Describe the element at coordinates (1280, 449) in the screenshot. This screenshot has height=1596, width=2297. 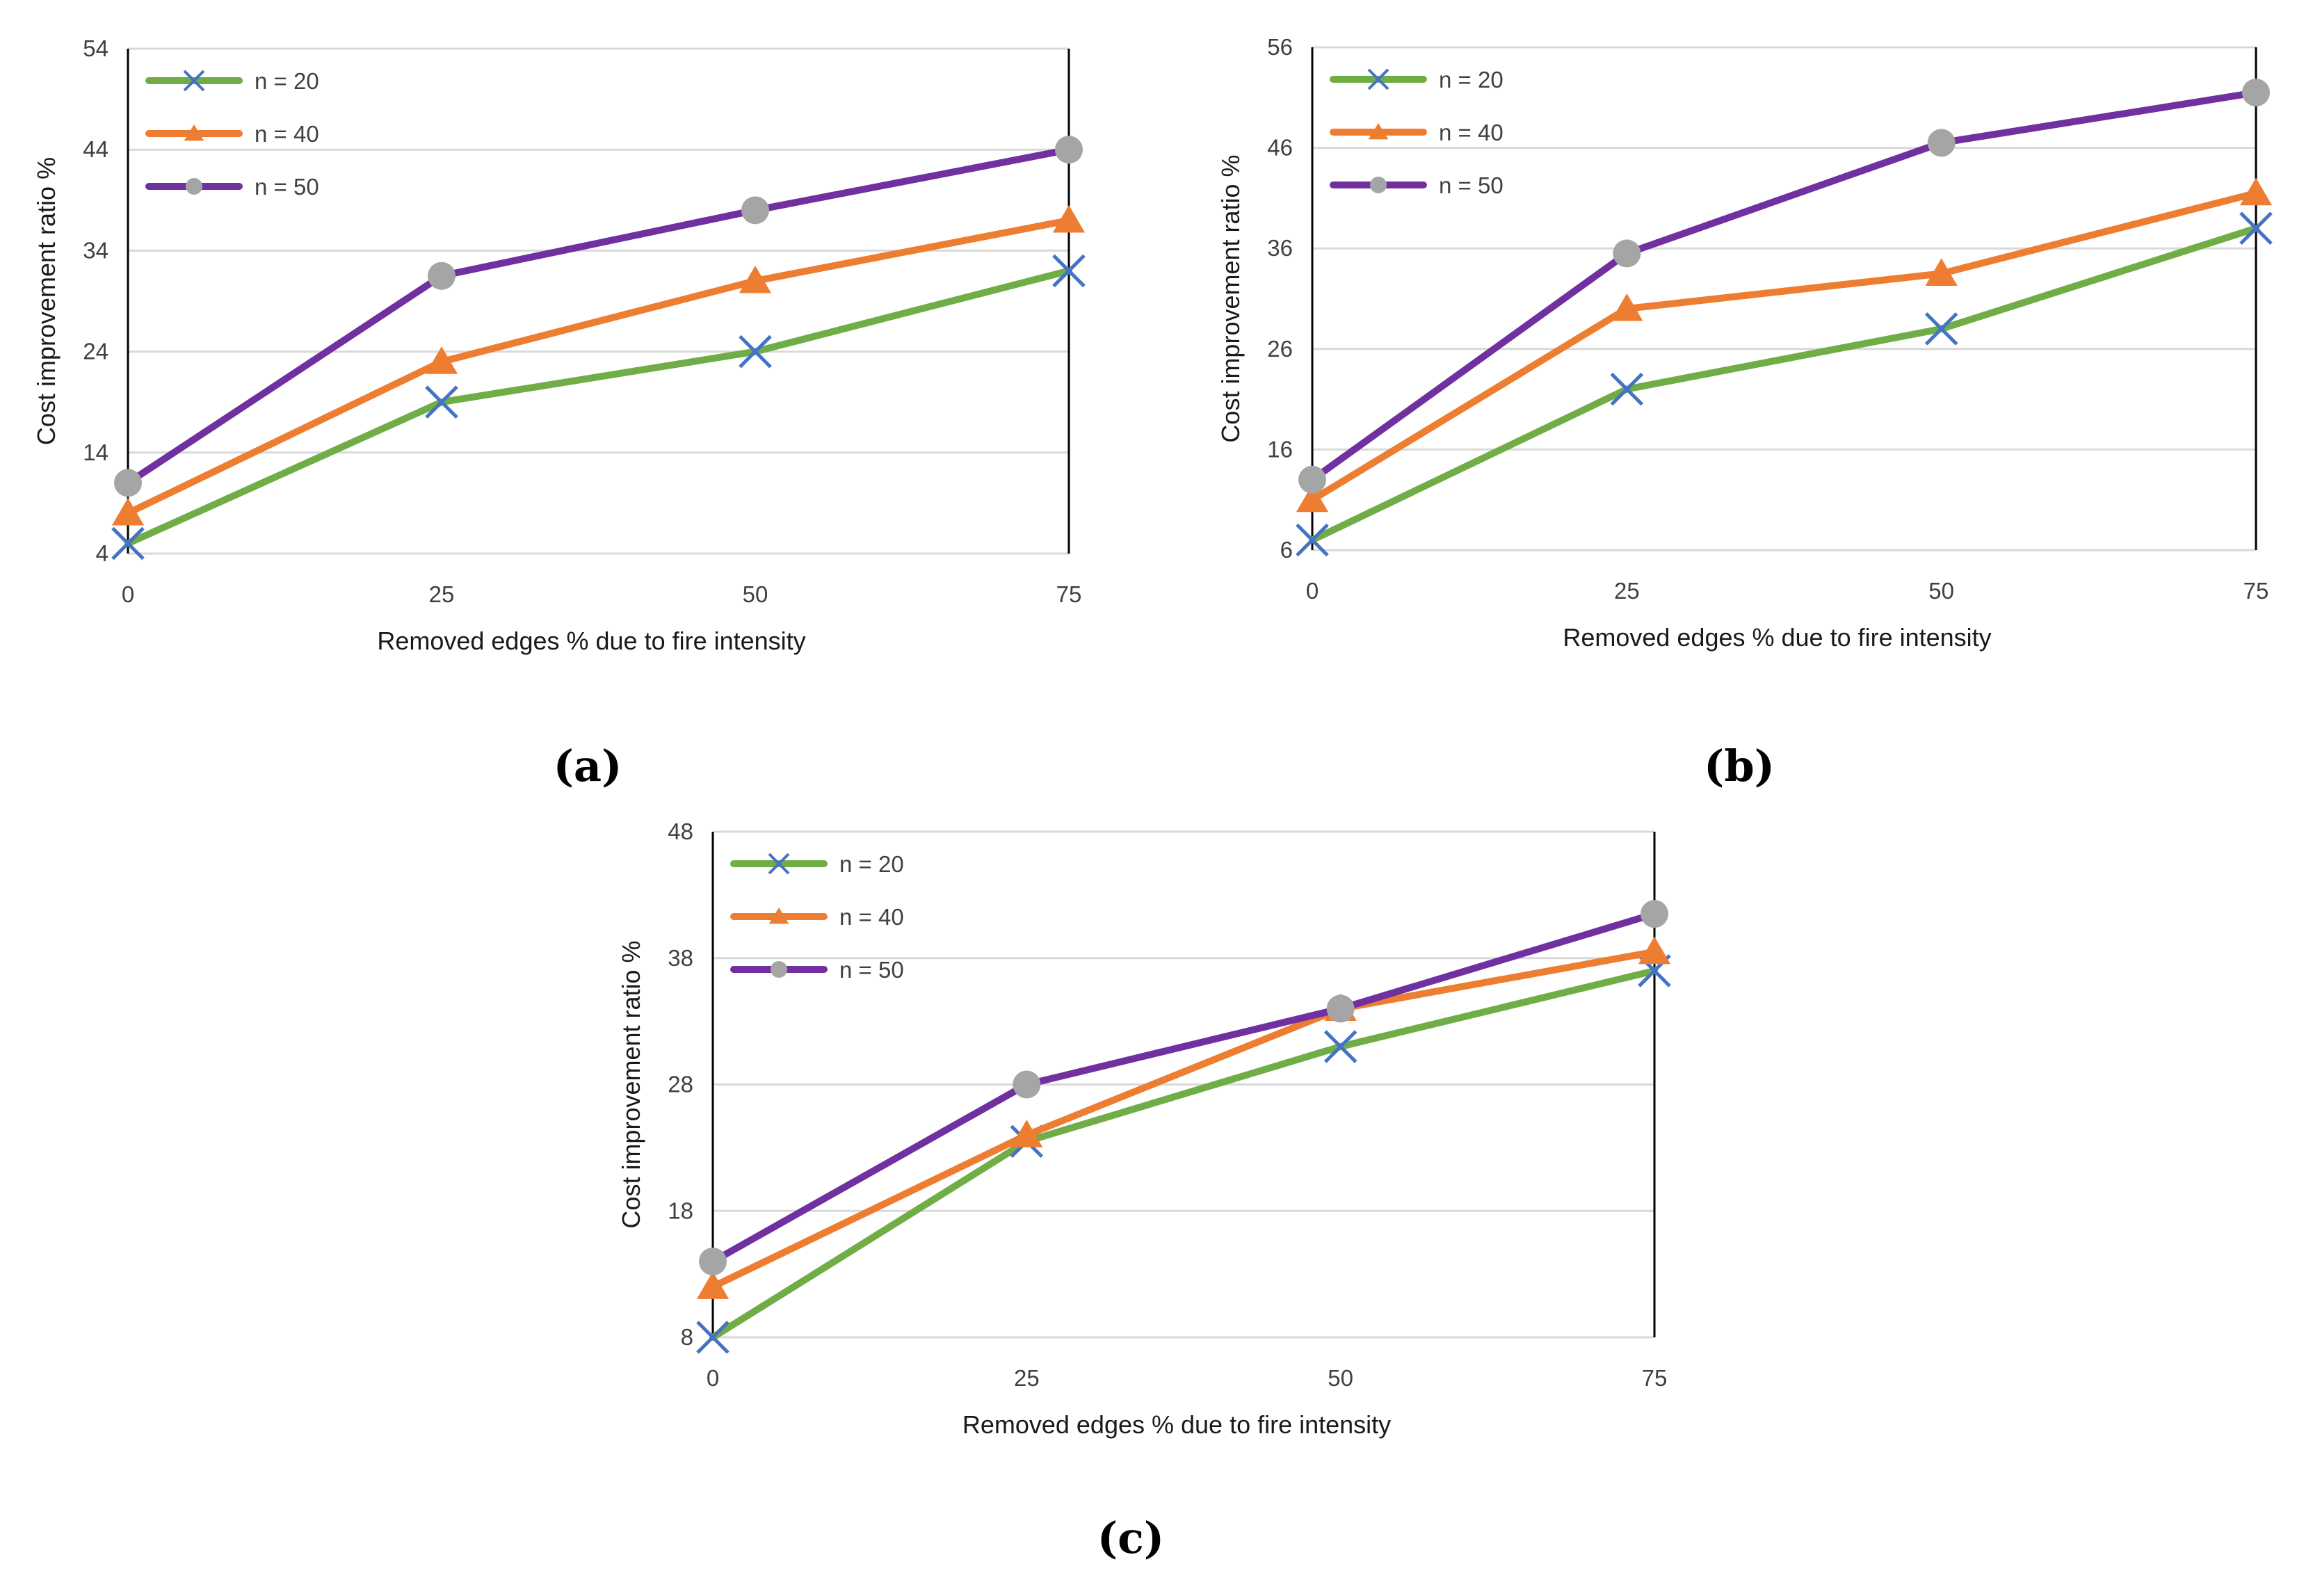
I see `y-tick-label: 16` at that location.